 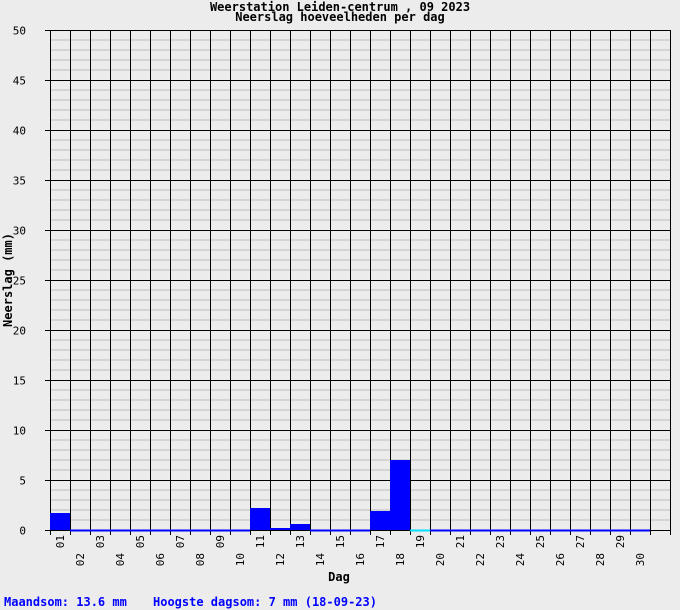 What do you see at coordinates (19, 31) in the screenshot?
I see `y-tick-label: 50` at bounding box center [19, 31].